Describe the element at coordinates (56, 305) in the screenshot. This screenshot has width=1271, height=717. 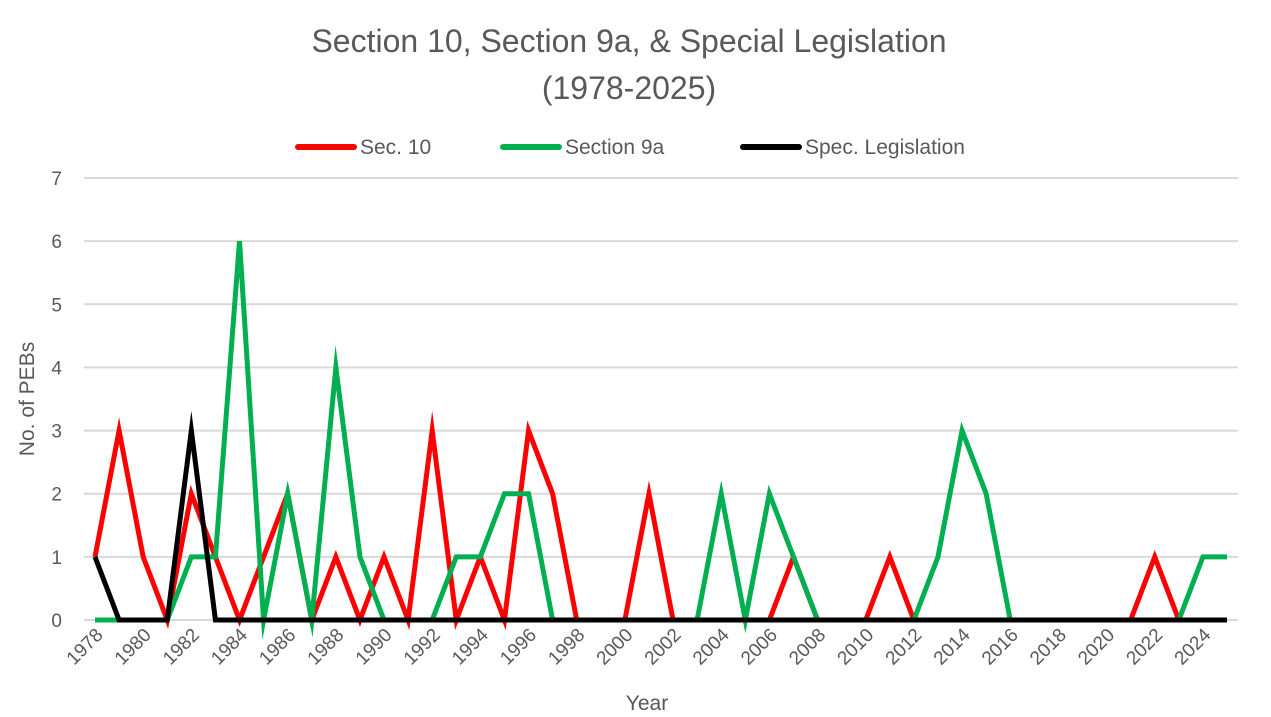
I see `y-tick-label: 5` at that location.